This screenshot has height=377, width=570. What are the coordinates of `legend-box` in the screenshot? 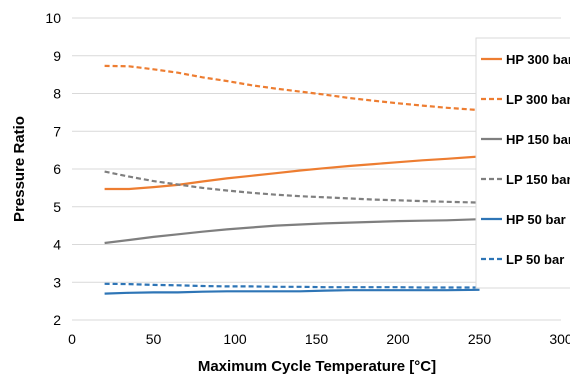 It's located at (522, 163).